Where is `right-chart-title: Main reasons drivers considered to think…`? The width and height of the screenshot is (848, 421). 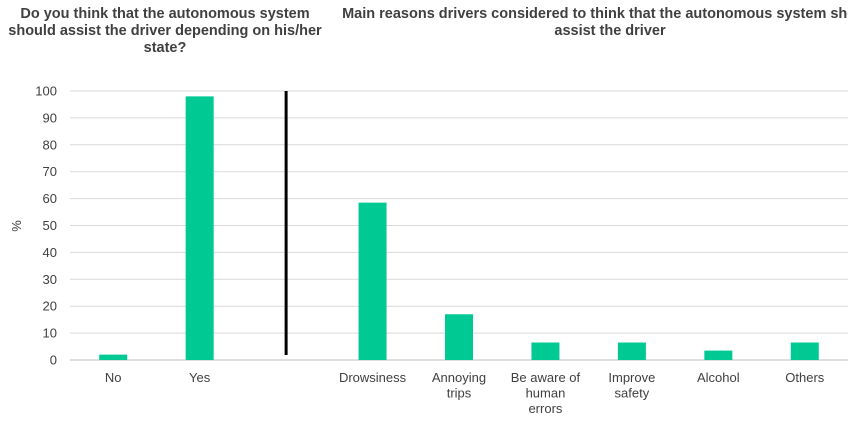 right-chart-title: Main reasons drivers considered to think… is located at coordinates (595, 22).